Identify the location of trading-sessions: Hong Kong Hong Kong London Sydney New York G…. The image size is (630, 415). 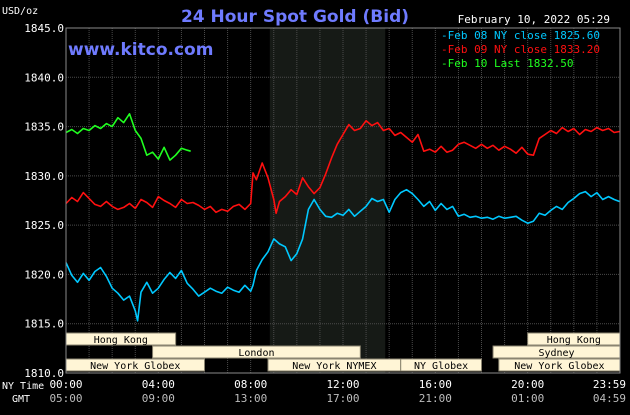
(343, 352).